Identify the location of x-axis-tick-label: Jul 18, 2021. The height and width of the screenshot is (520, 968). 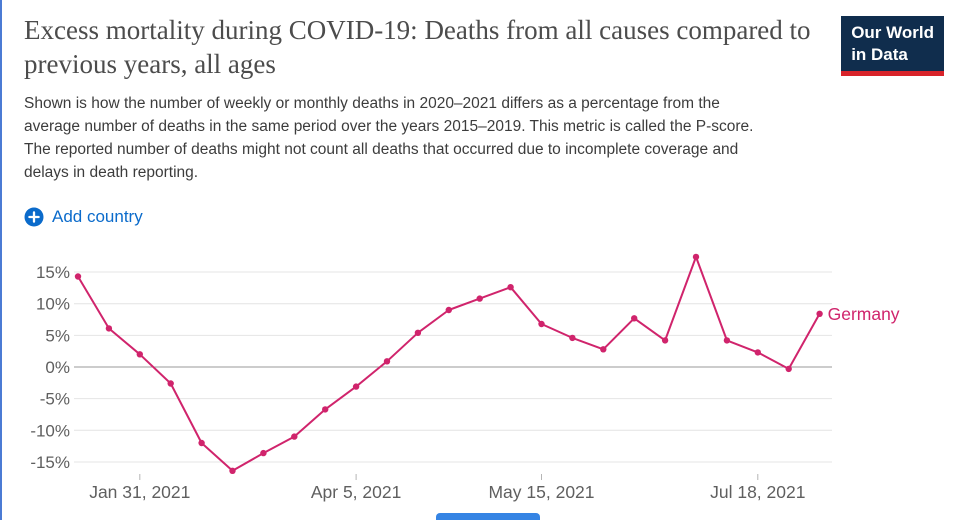
(757, 492).